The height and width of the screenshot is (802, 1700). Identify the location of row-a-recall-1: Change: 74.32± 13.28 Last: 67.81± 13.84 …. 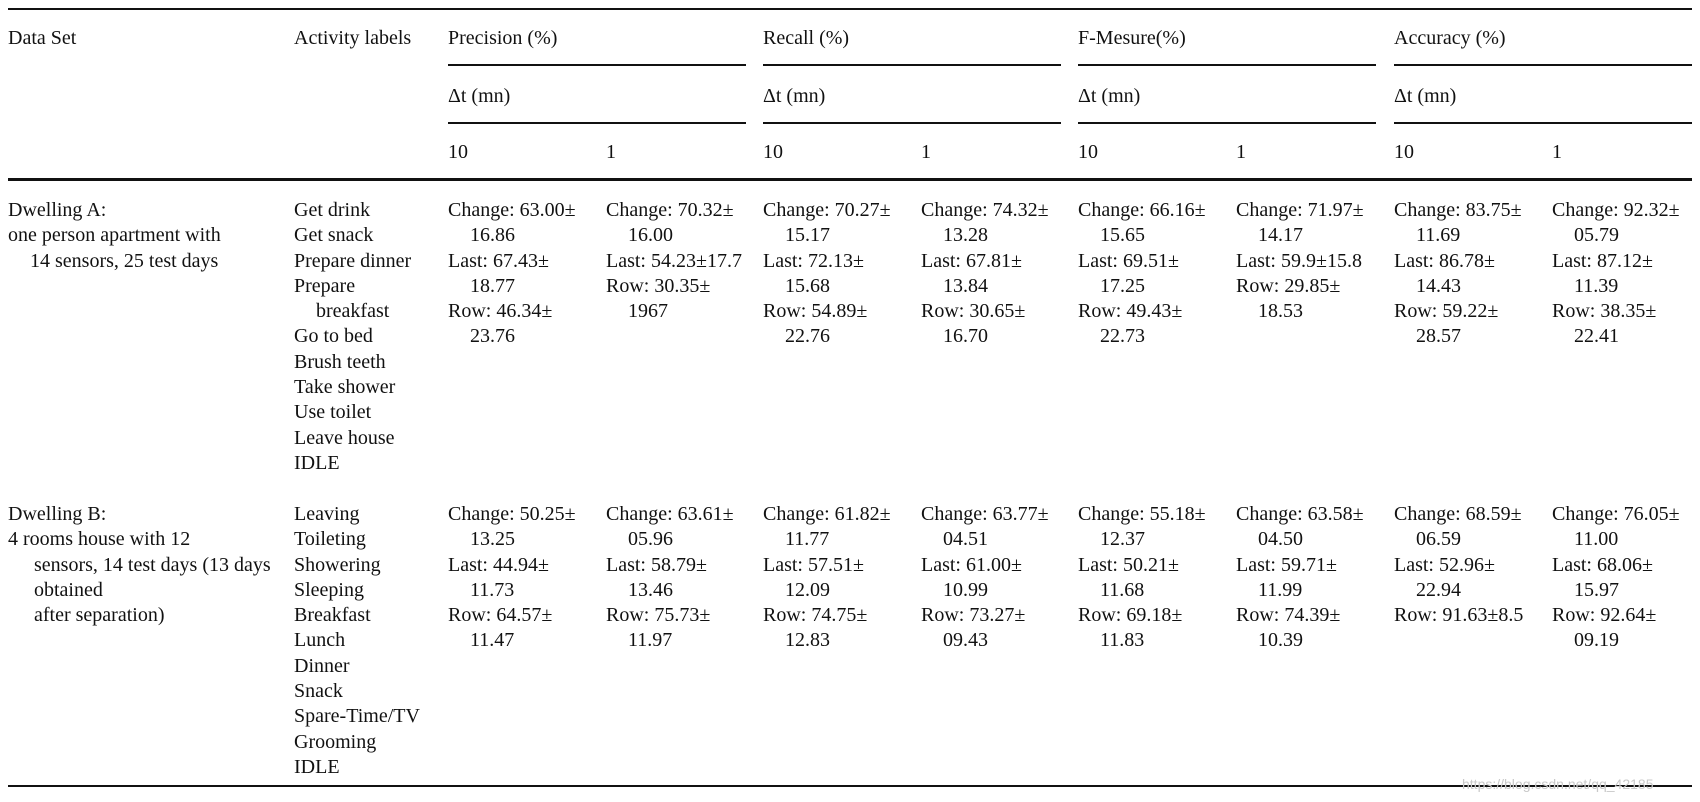
(985, 274).